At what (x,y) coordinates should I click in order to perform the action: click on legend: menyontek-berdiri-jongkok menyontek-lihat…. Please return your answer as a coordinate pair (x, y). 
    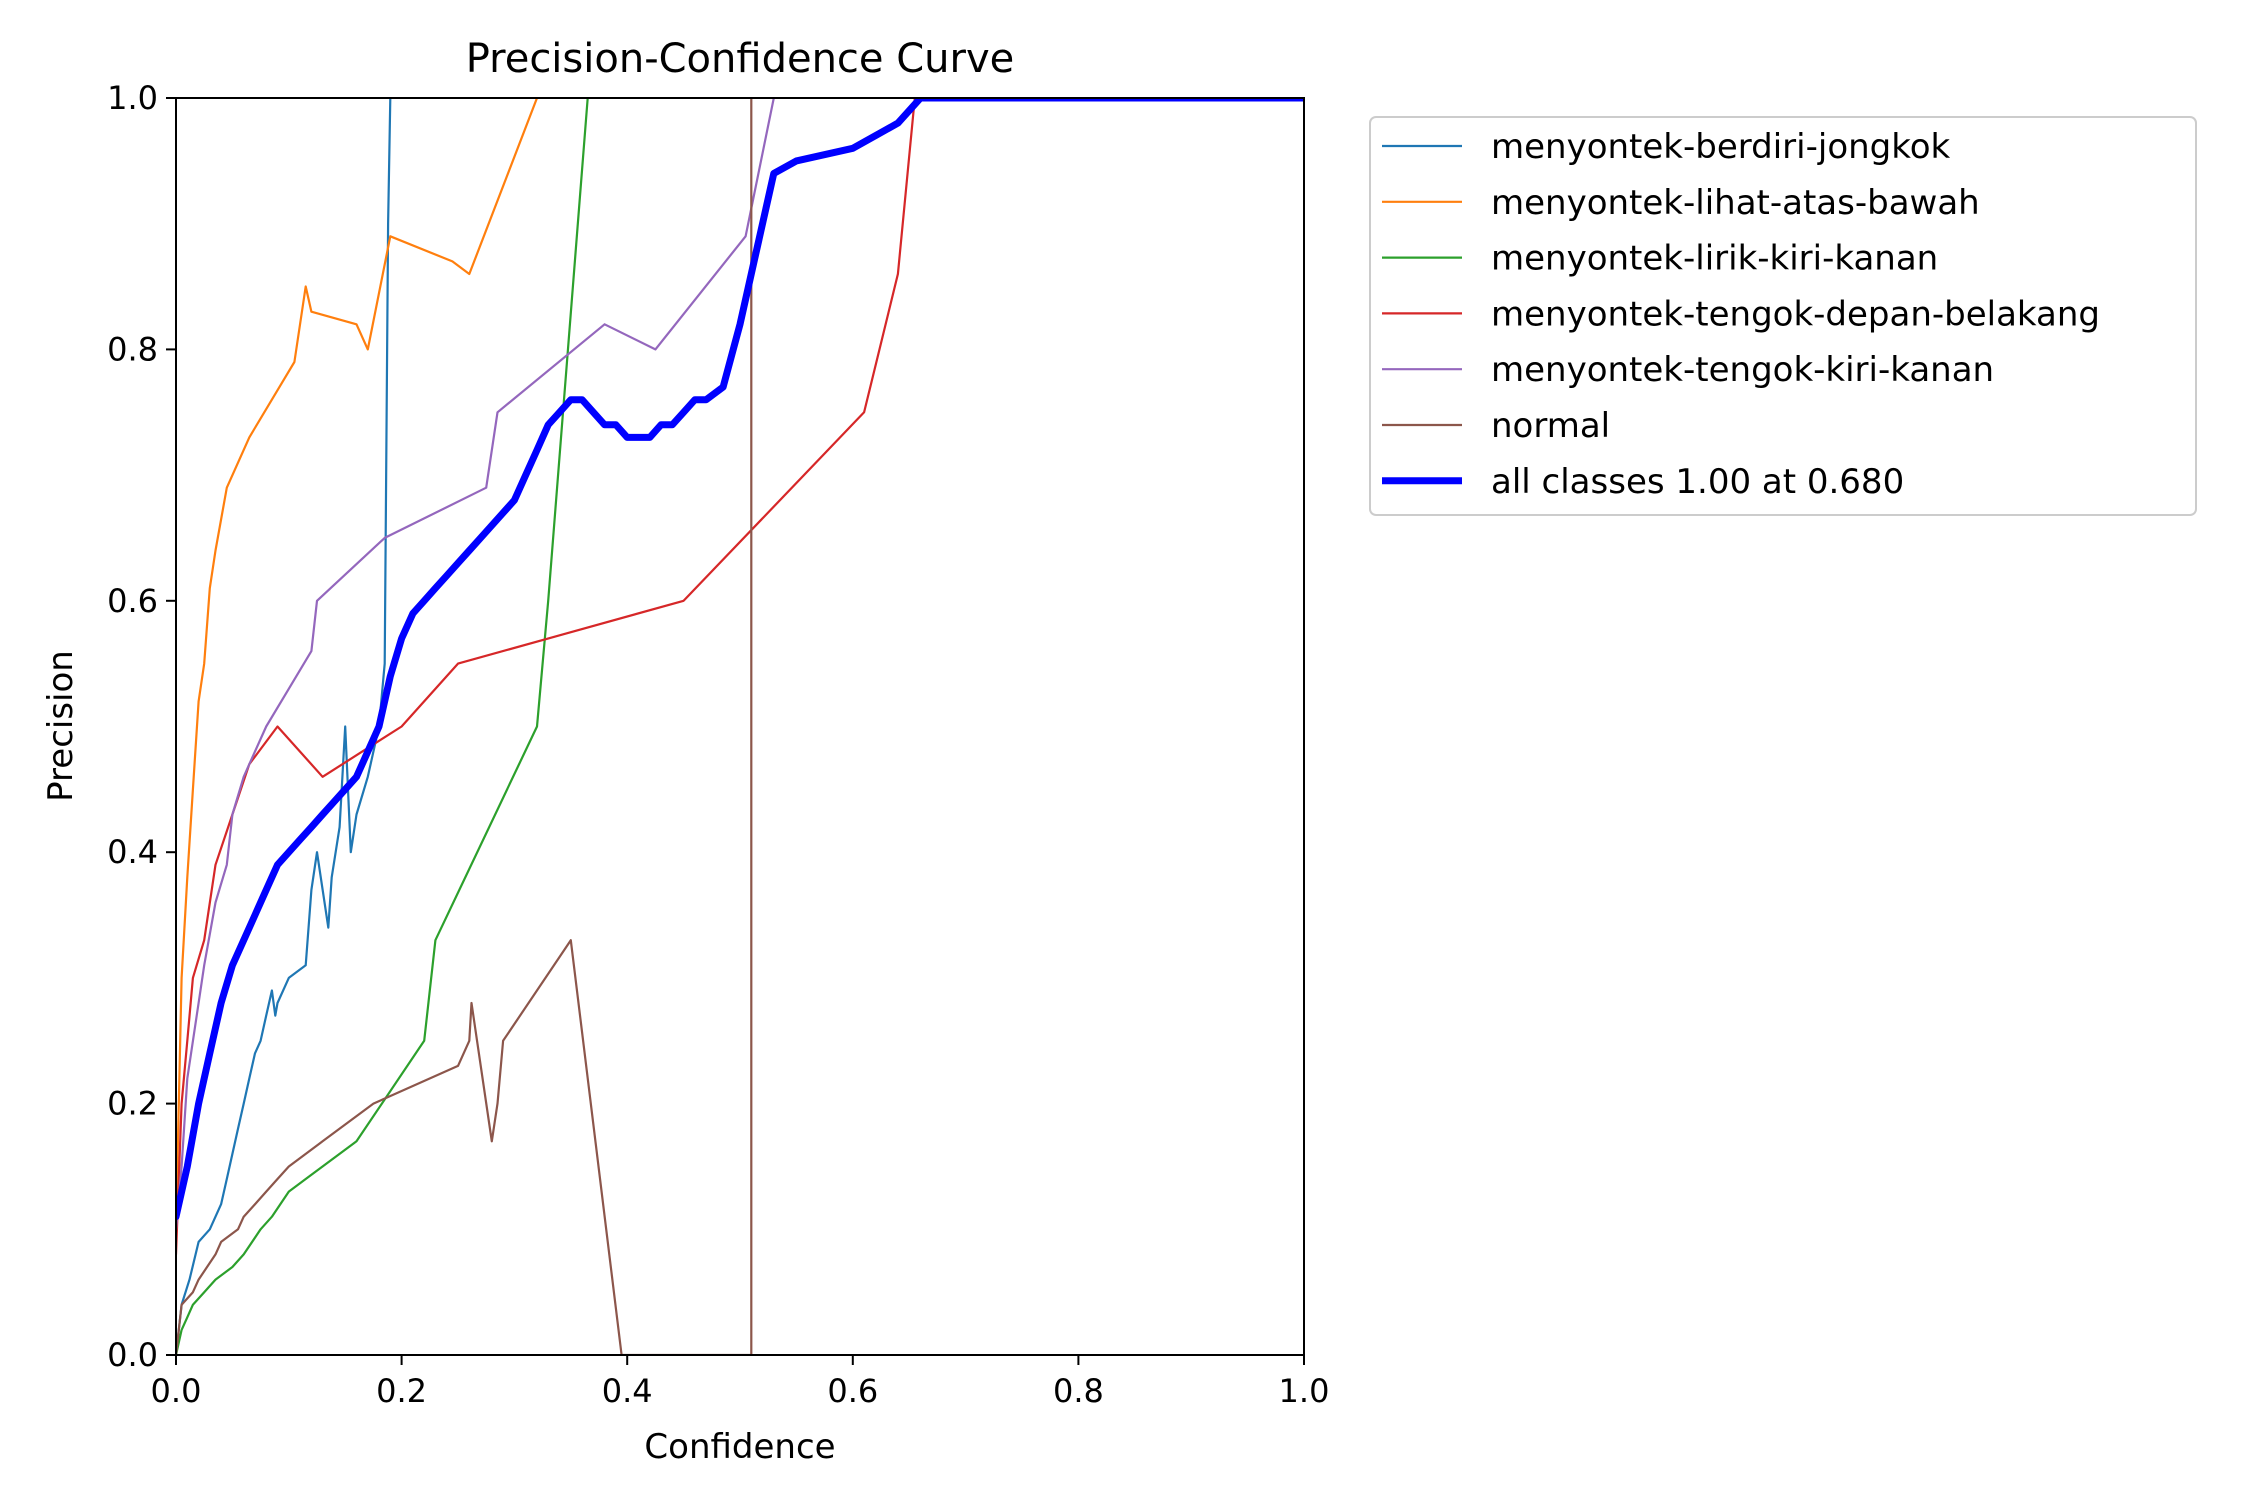
    Looking at the image, I should click on (1783, 316).